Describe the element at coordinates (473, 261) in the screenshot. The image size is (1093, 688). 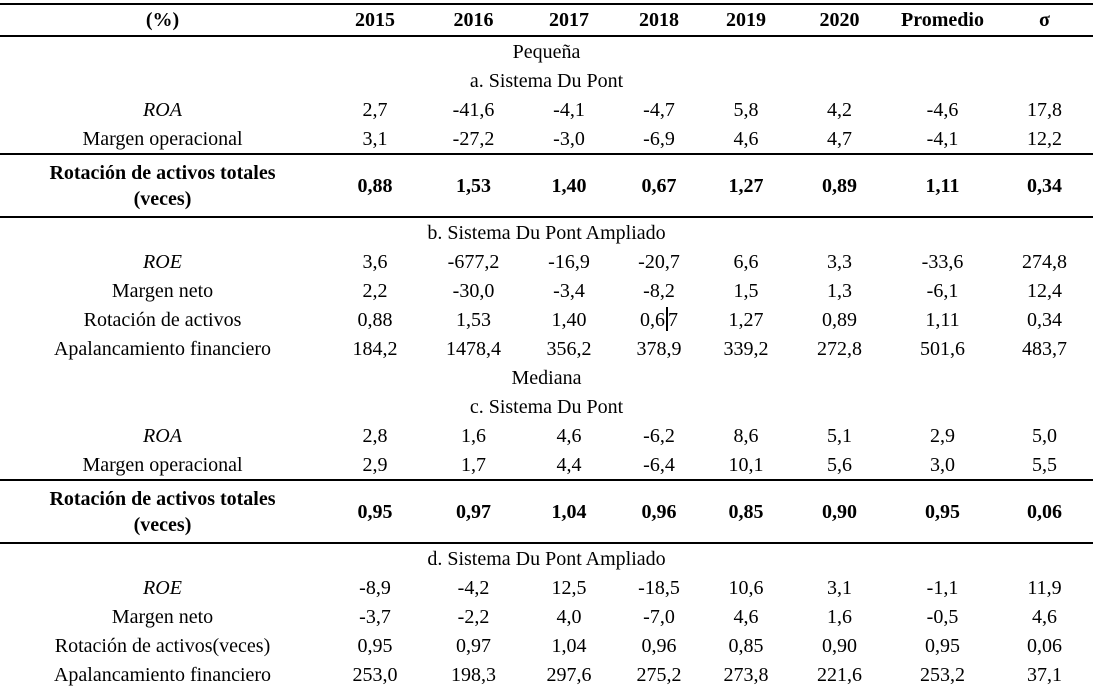
I see `data-cell: -677,2` at that location.